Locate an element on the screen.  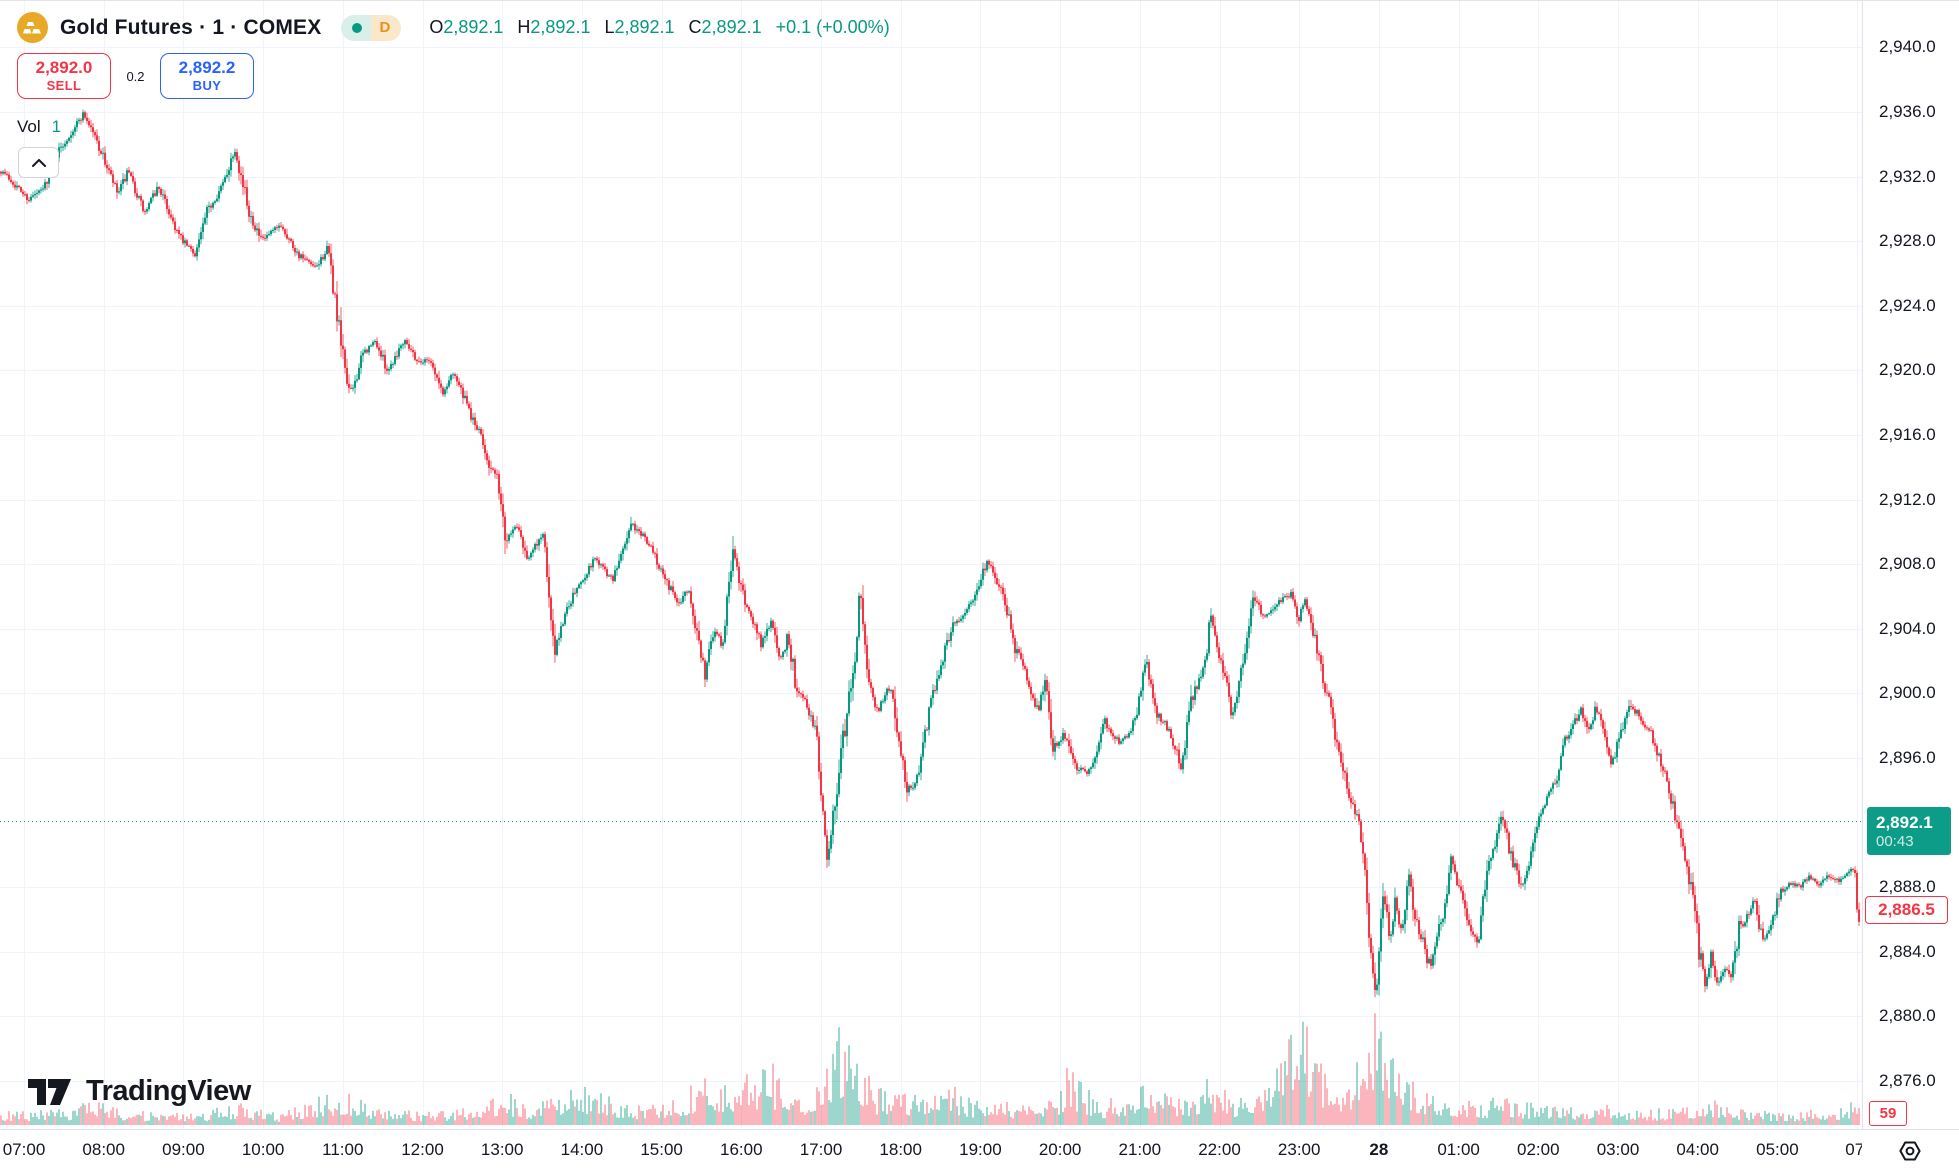
volume-value-badge: 59 is located at coordinates (1888, 1113).